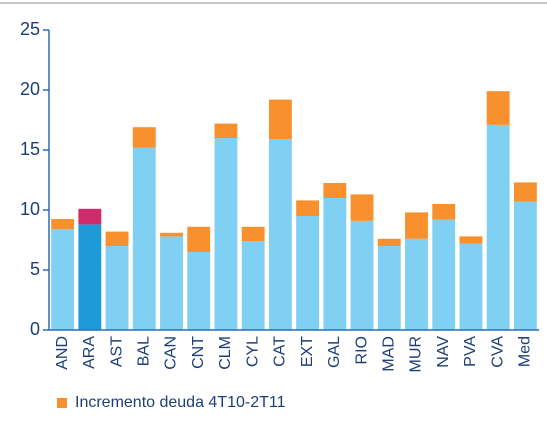  Describe the element at coordinates (497, 352) in the screenshot. I see `x-tick-label: CVA` at that location.